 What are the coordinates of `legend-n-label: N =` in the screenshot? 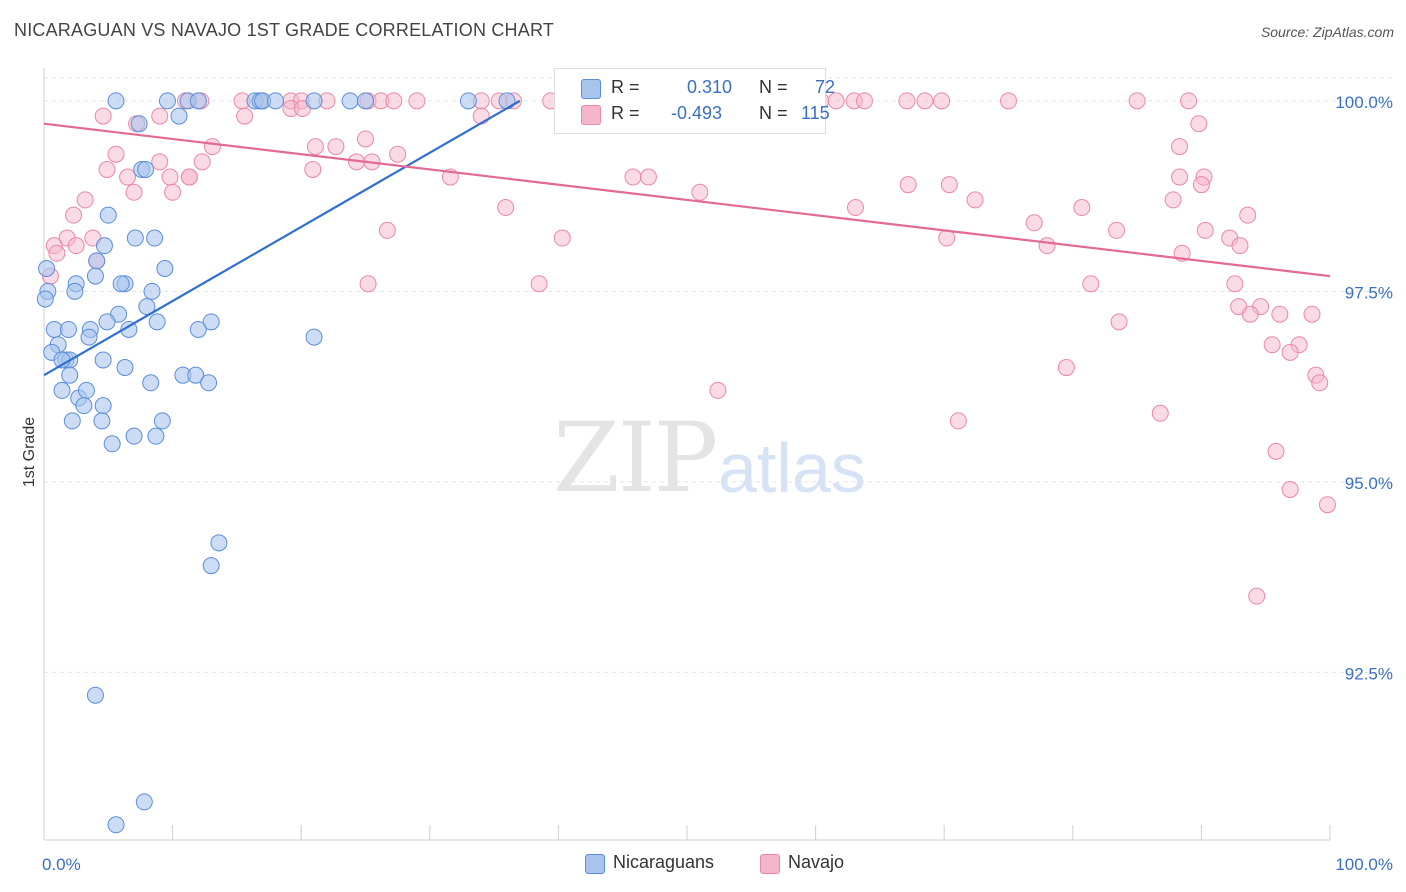 It's located at (773, 113).